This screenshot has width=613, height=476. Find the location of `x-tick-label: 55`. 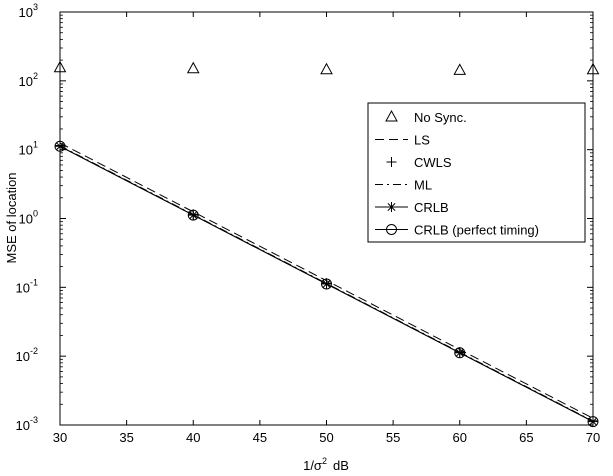

x-tick-label: 55 is located at coordinates (393, 437).